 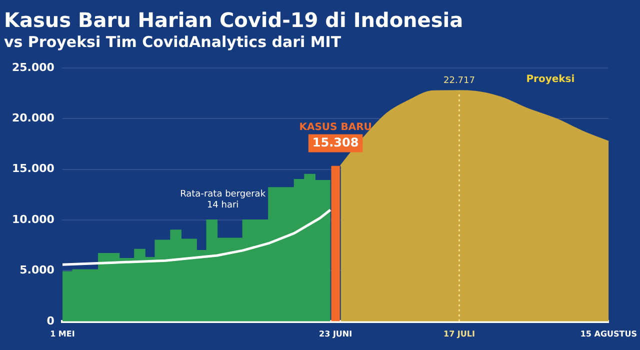 I want to click on y-tick-label: 10.000, so click(x=33, y=219).